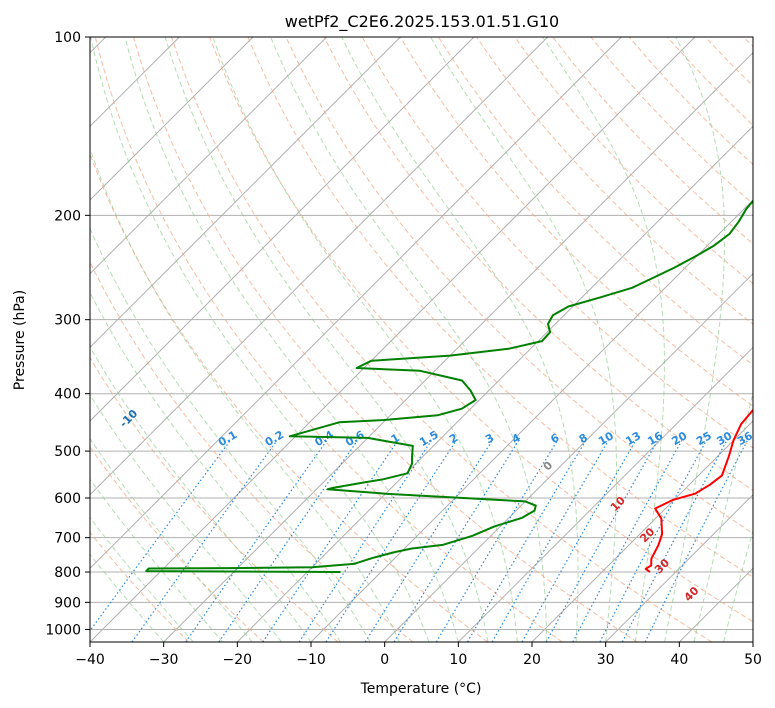 This screenshot has height=708, width=775. Describe the element at coordinates (67, 573) in the screenshot. I see `y-tick-label: 800` at that location.